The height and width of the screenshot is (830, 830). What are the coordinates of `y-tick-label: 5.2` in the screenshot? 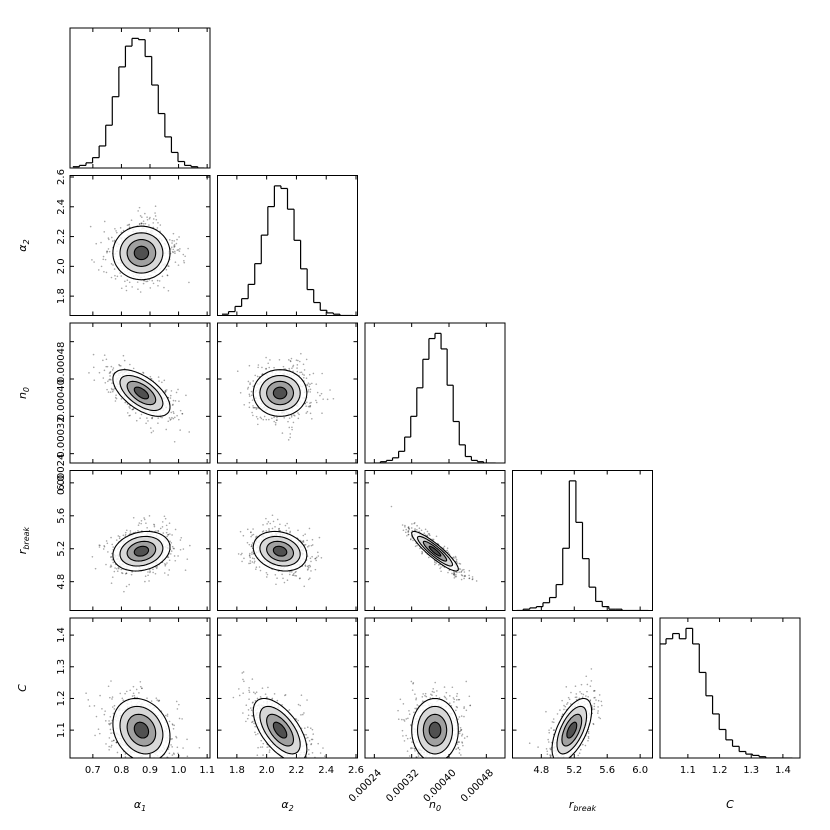 It's located at (61, 549).